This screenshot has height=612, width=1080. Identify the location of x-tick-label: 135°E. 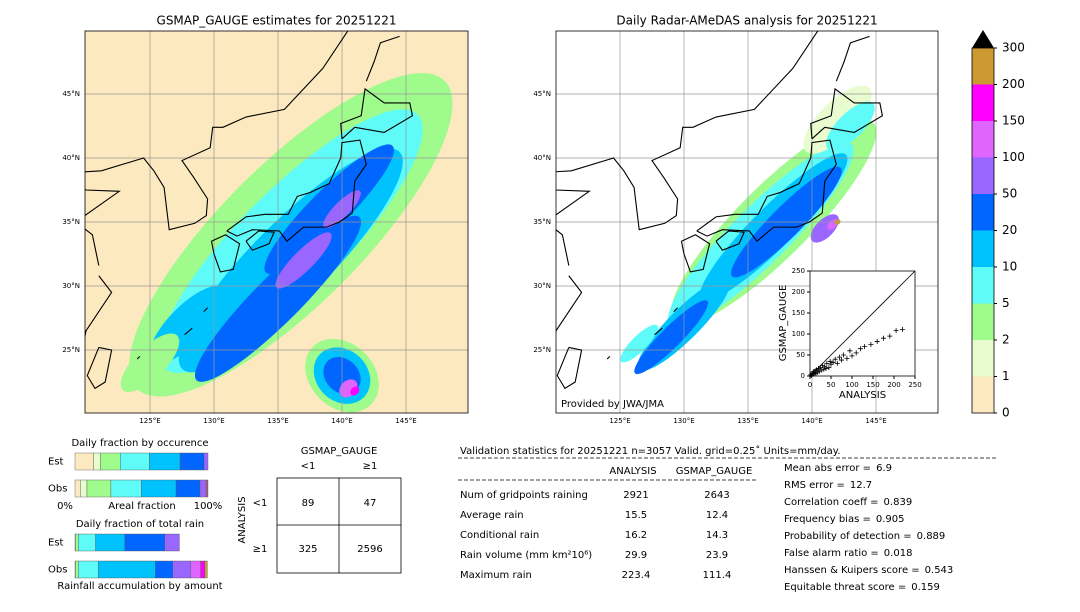
(747, 421).